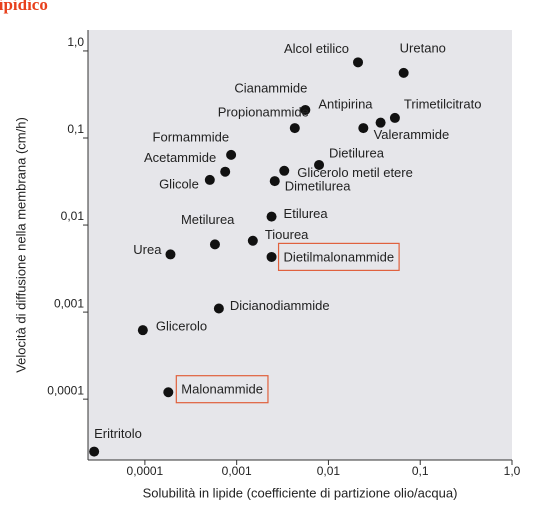 This screenshot has width=552, height=519. I want to click on x-tick-label: 0,0001, so click(145, 471).